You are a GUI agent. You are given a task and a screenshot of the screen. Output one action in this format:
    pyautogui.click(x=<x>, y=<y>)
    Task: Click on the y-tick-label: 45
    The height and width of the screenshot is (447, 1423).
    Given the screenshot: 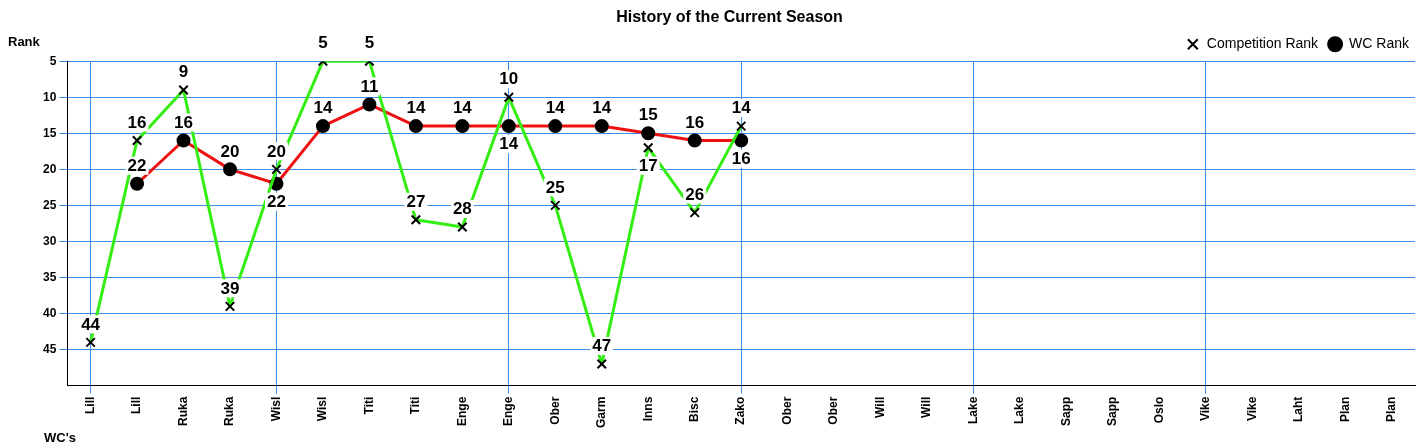 What is the action you would take?
    pyautogui.click(x=49, y=348)
    